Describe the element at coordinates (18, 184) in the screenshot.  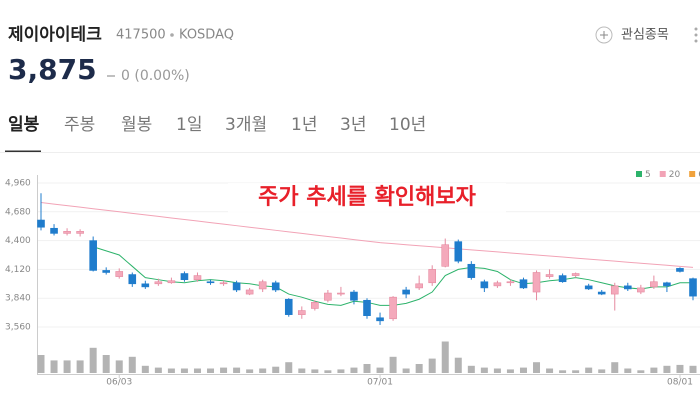
I see `y-tick-label: 4,960` at that location.